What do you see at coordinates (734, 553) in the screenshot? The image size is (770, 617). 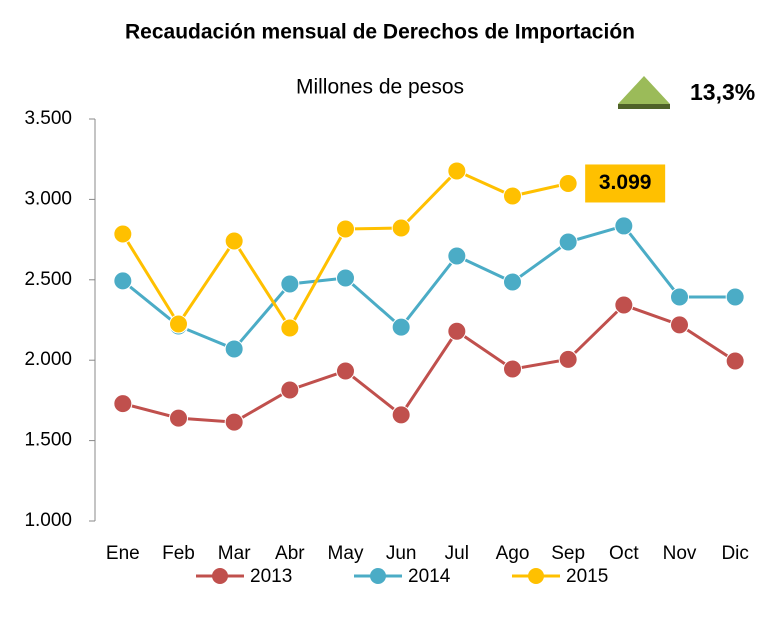 I see `x-tick-label: Dic` at bounding box center [734, 553].